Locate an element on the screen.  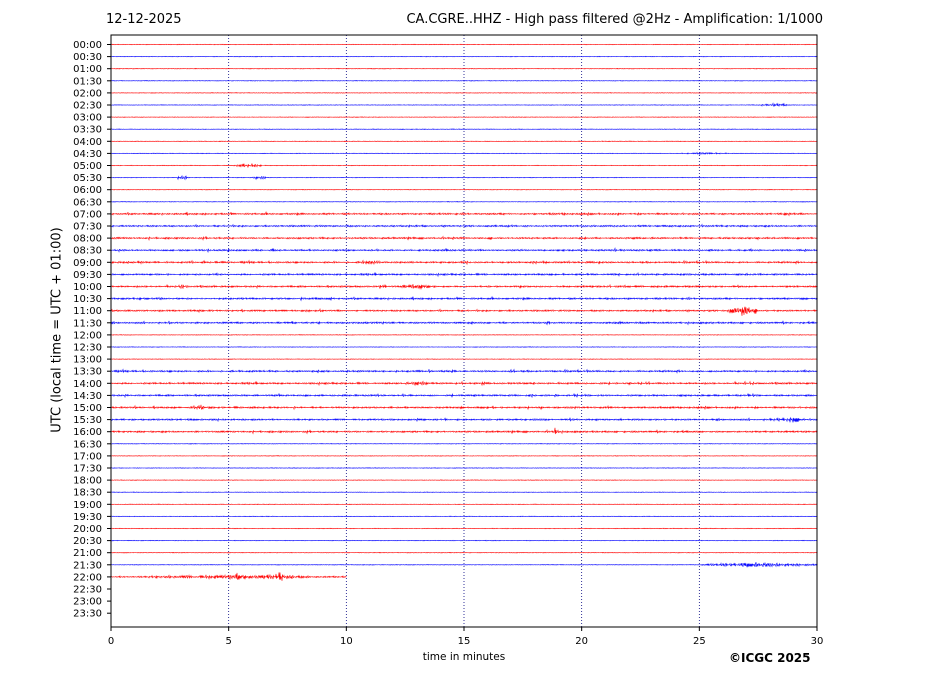
y-tick-label: 04:30 is located at coordinates (87, 154).